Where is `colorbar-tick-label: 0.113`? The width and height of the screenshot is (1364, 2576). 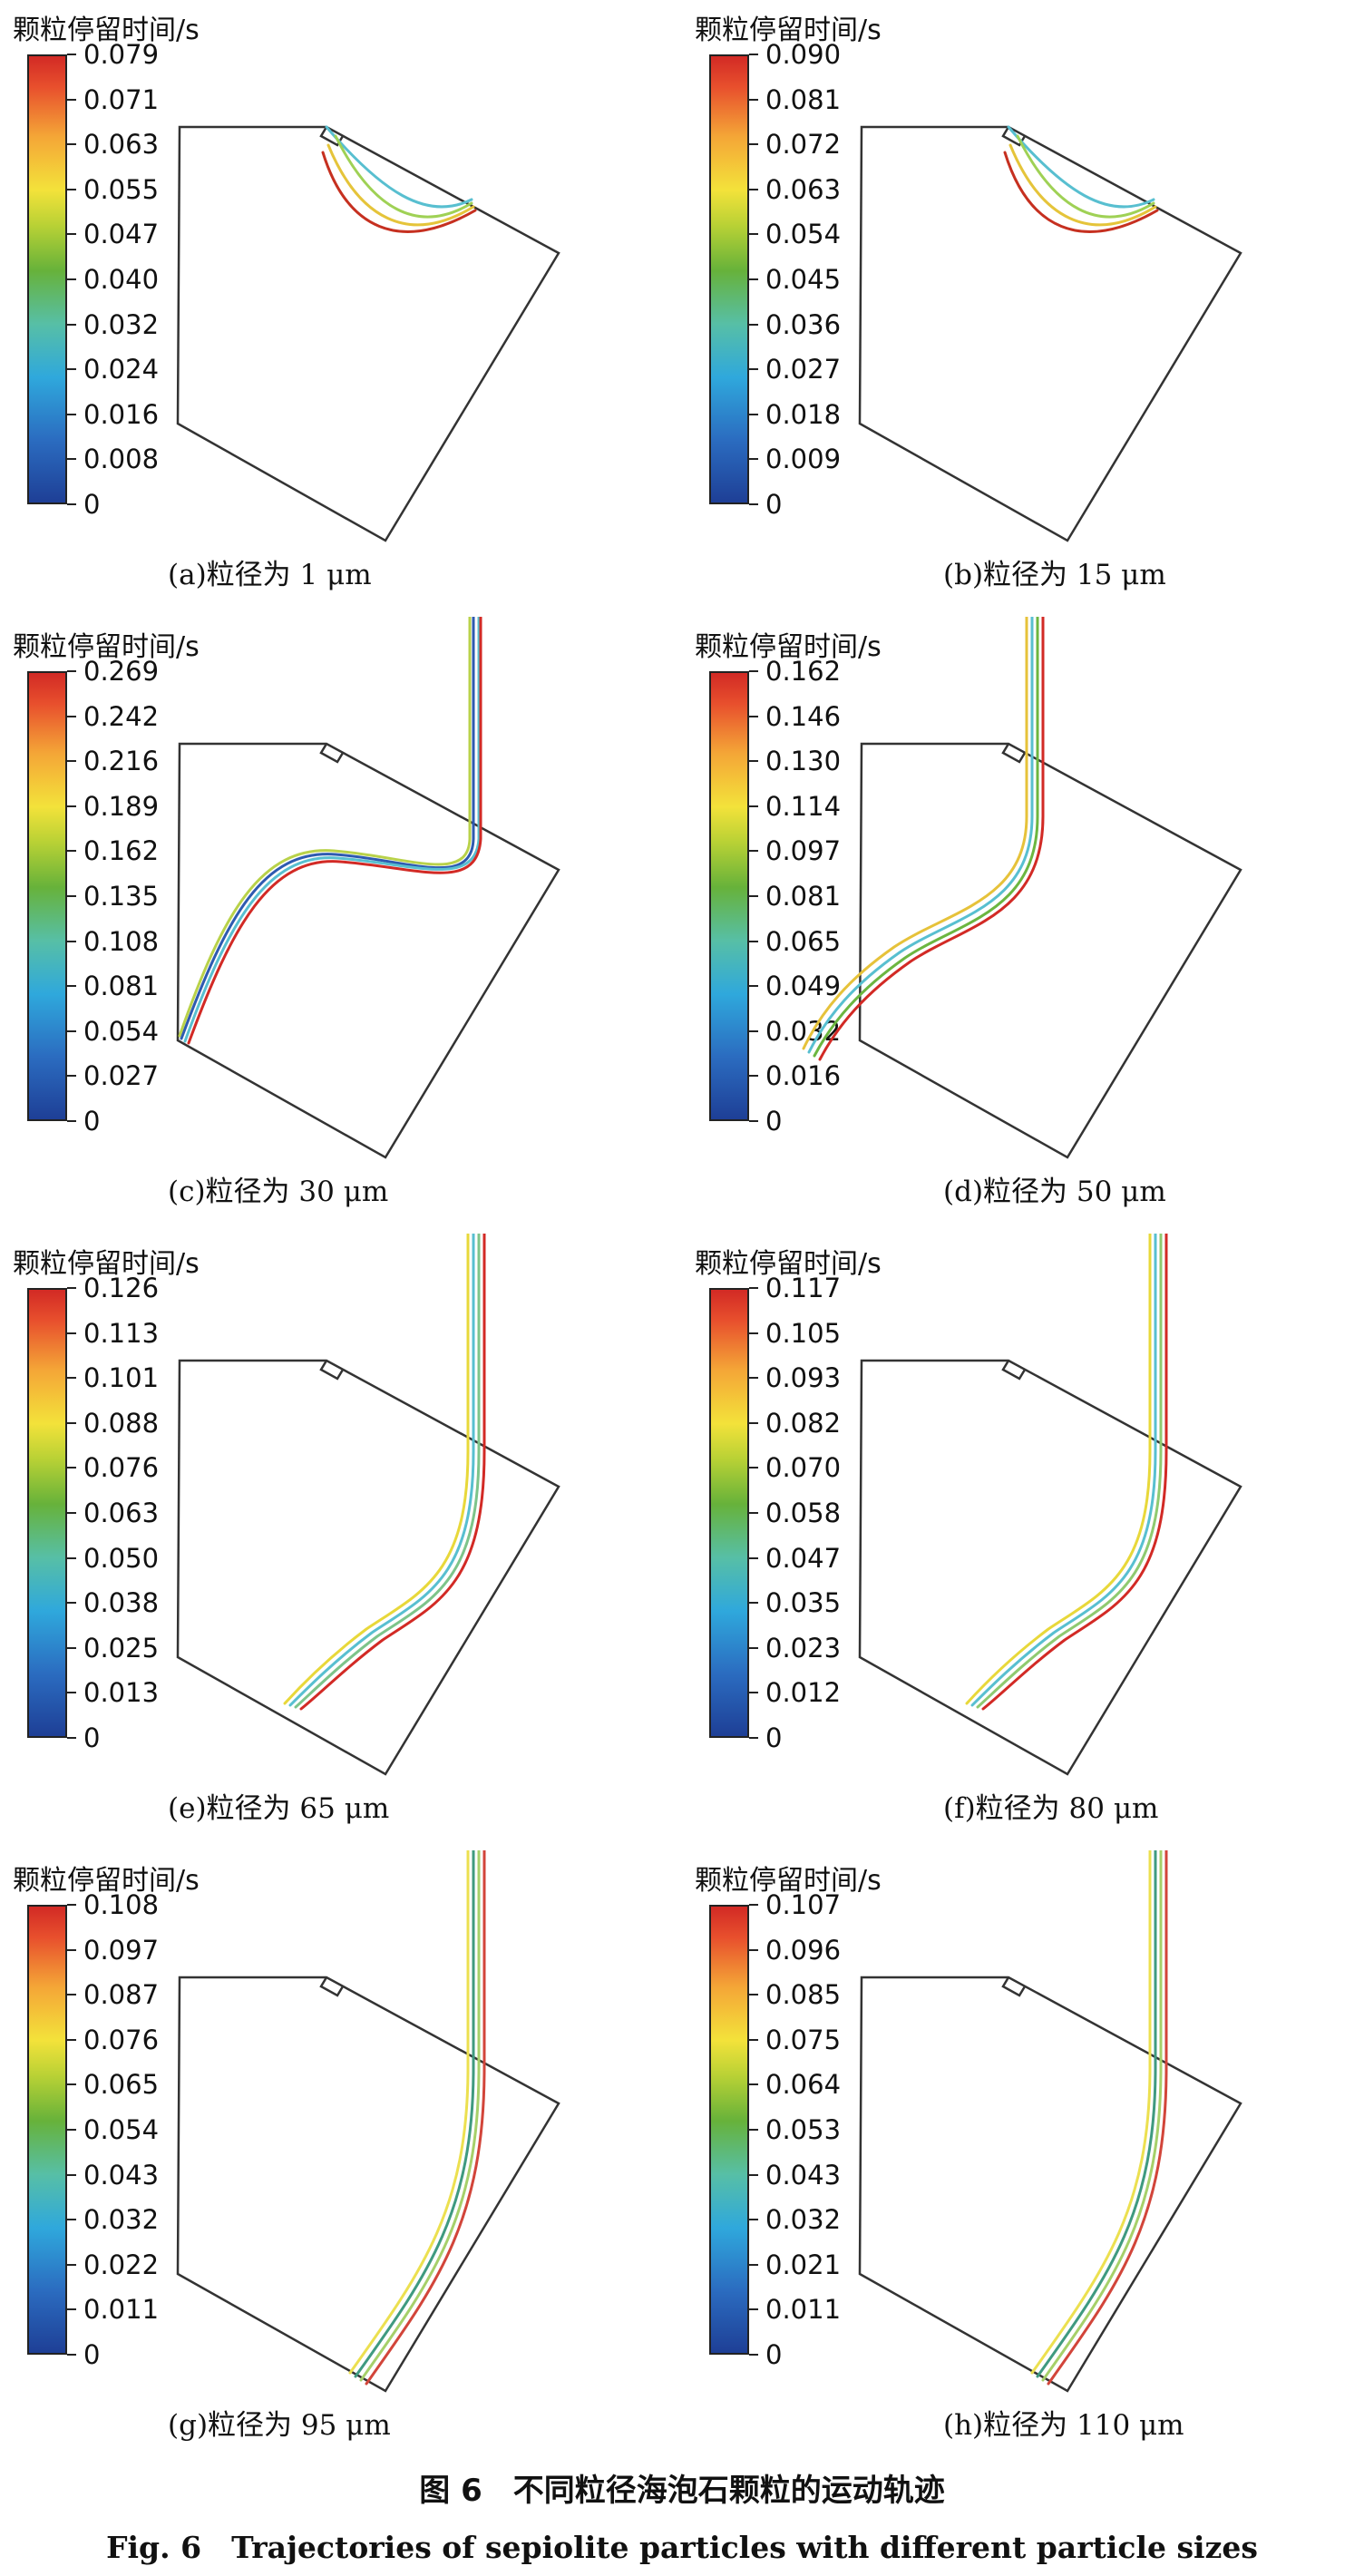 colorbar-tick-label: 0.113 is located at coordinates (121, 1333).